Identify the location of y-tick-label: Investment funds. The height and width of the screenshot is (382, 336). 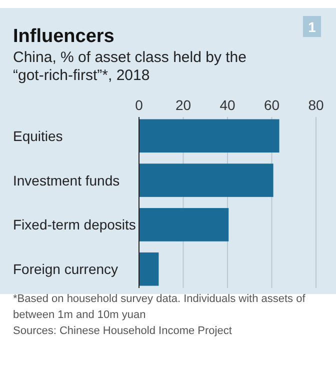
(66, 180).